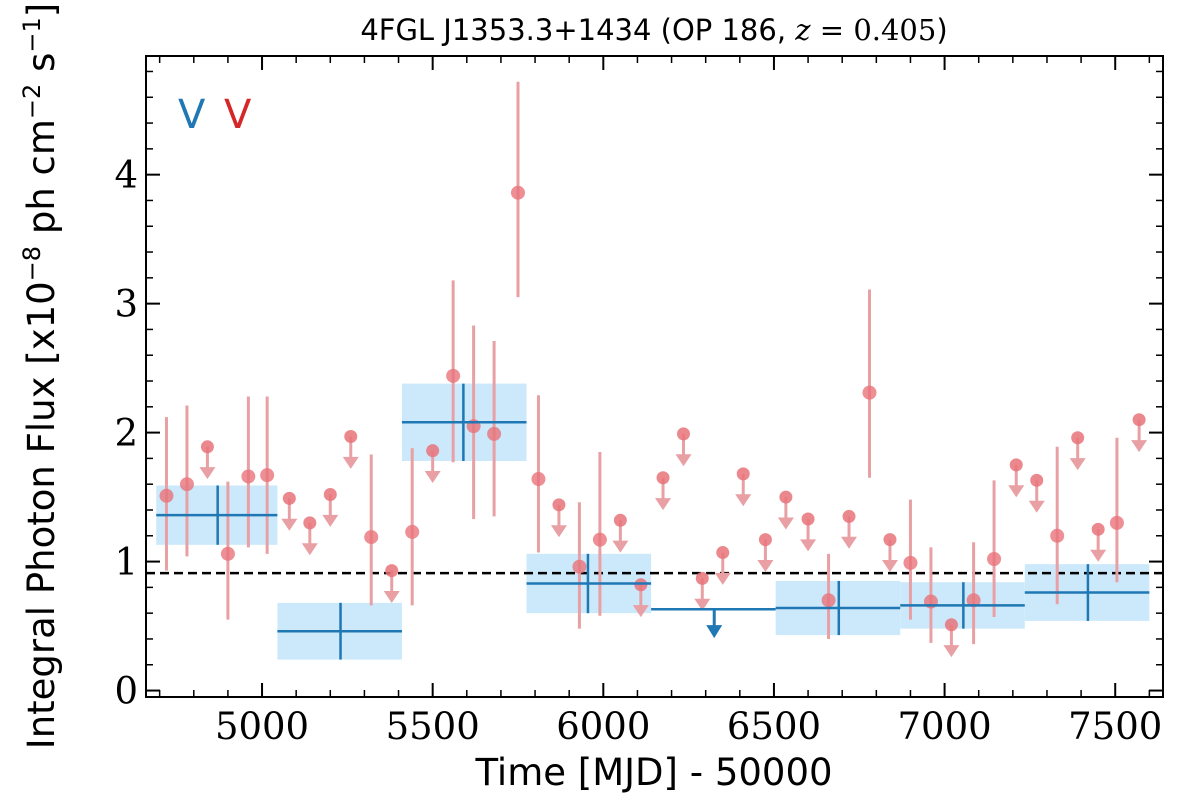  I want to click on legend-entry-long: V, so click(192, 115).